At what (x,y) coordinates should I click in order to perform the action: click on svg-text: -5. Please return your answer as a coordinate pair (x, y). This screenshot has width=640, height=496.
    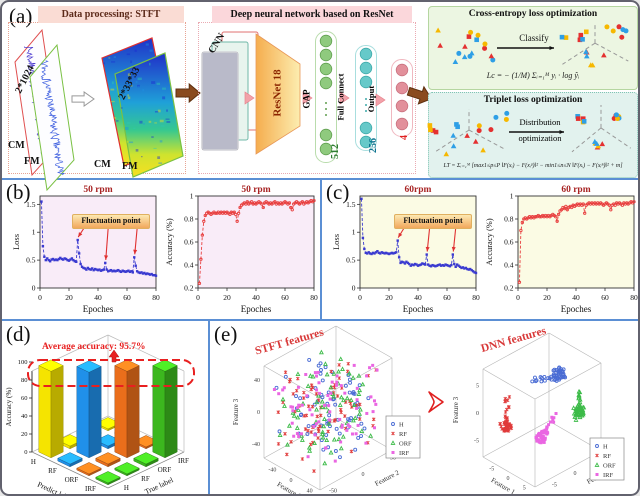
    Looking at the image, I should click on (491, 470).